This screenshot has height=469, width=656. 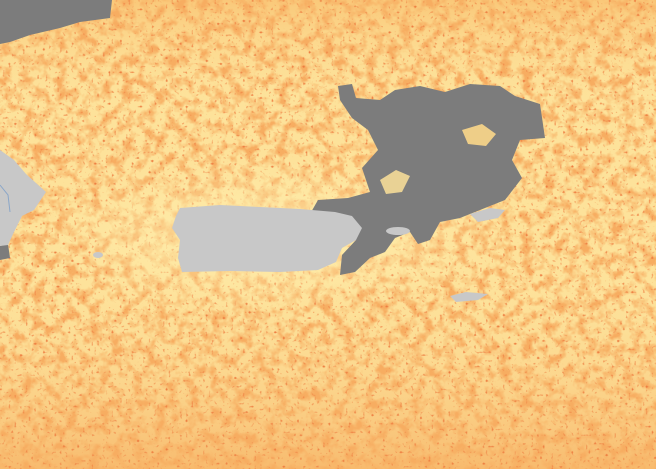 I want to click on land-hispaniola, so click(x=23, y=198).